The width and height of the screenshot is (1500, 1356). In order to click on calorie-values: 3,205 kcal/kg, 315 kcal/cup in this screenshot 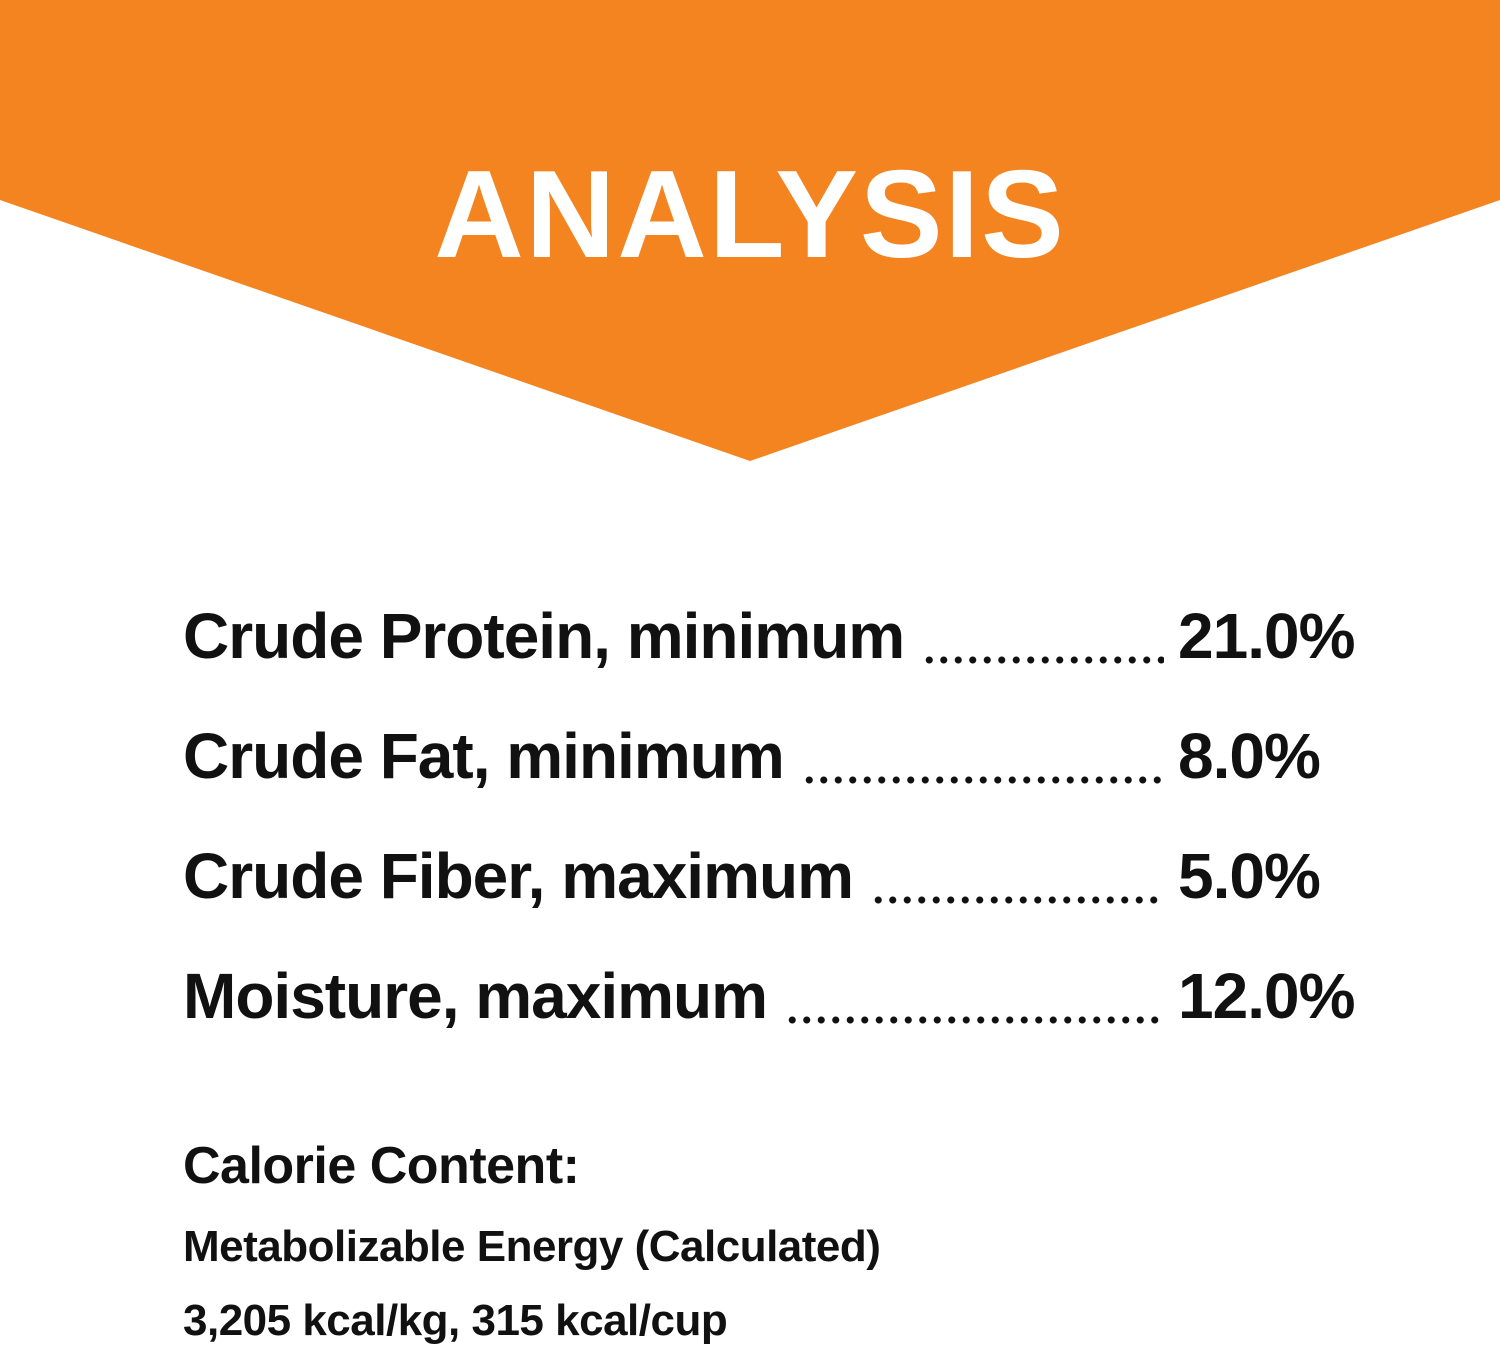, I will do `click(455, 1320)`.